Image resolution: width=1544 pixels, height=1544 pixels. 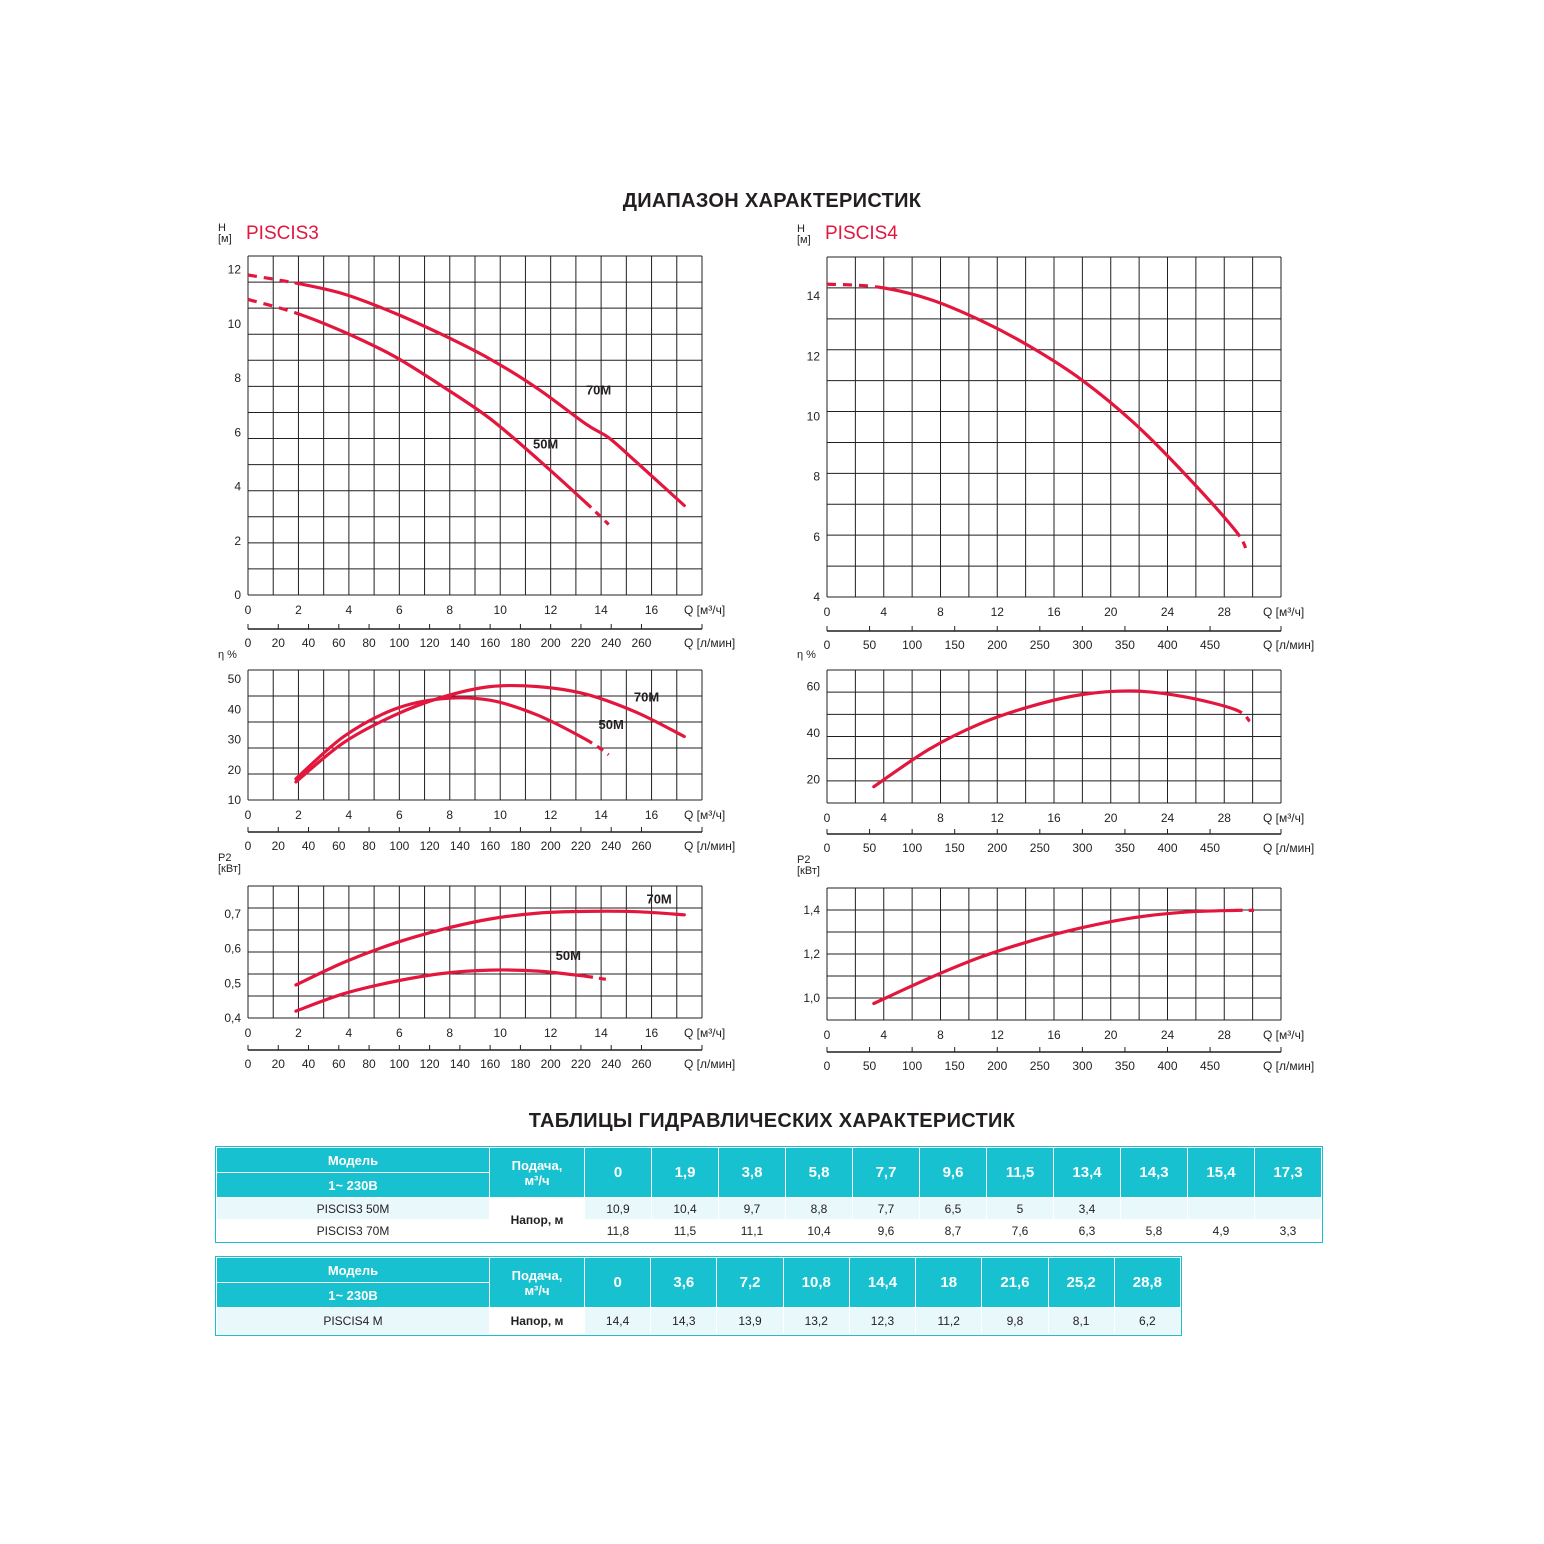 I want to click on x-tick-label: 8, so click(x=449, y=610).